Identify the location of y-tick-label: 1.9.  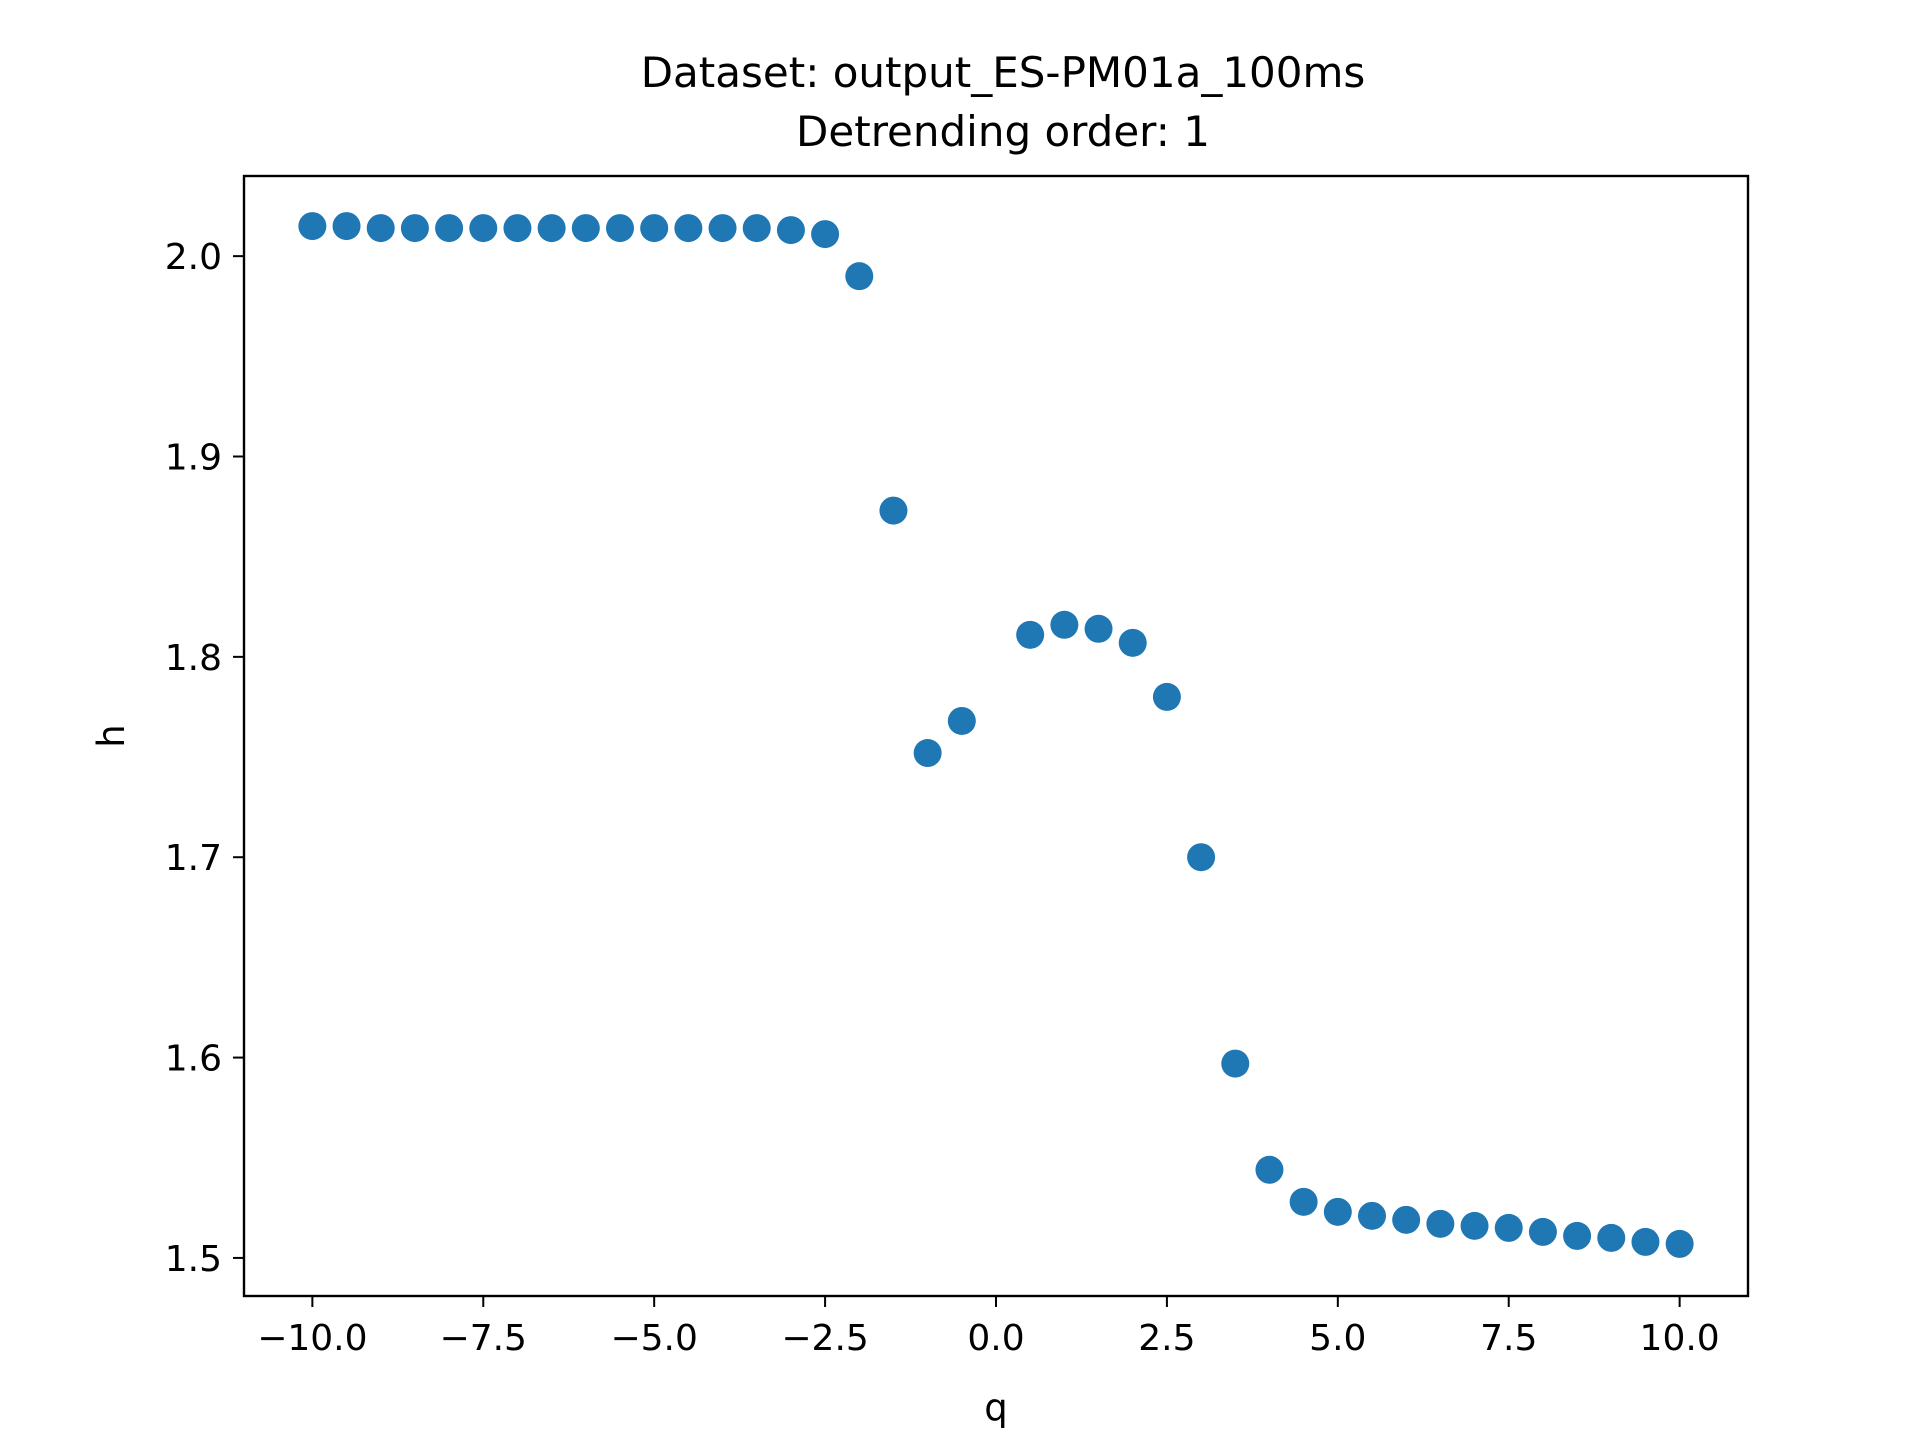
(193, 458).